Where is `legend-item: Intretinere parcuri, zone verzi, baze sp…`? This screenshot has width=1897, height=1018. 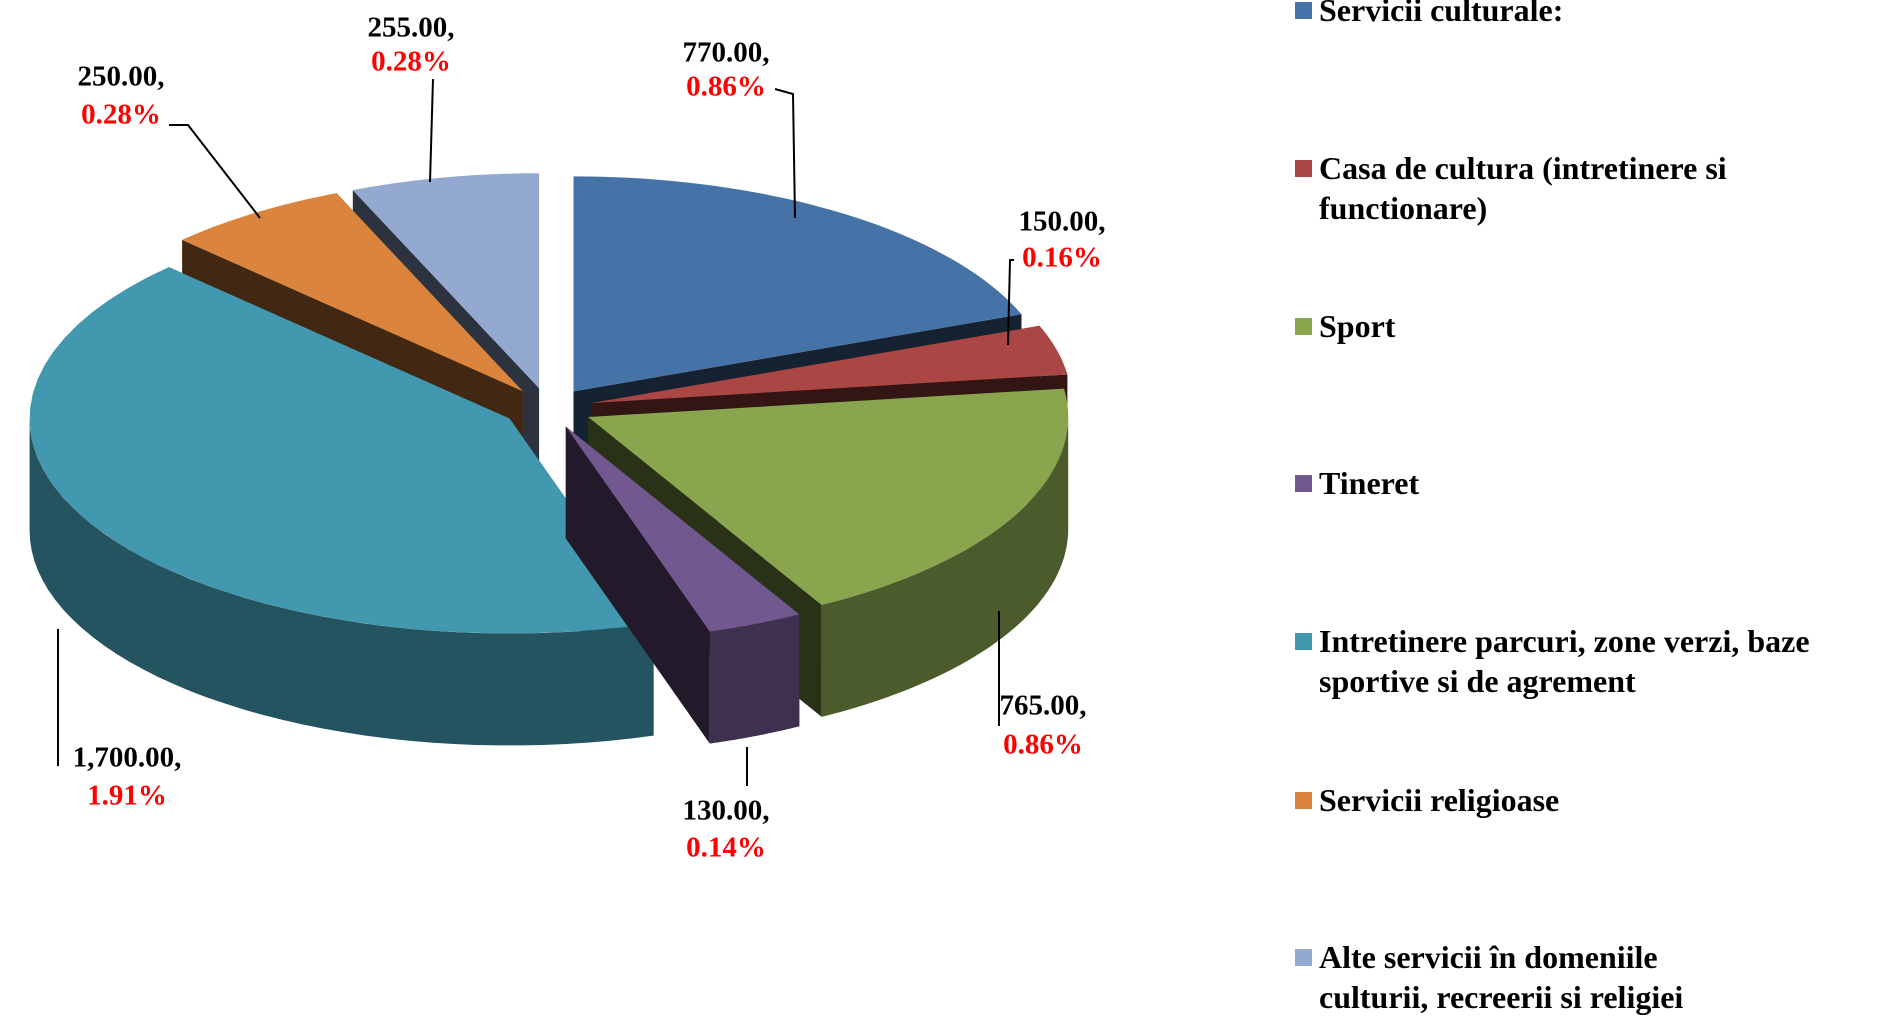 legend-item: Intretinere parcuri, zone verzi, baze sp… is located at coordinates (1596, 661).